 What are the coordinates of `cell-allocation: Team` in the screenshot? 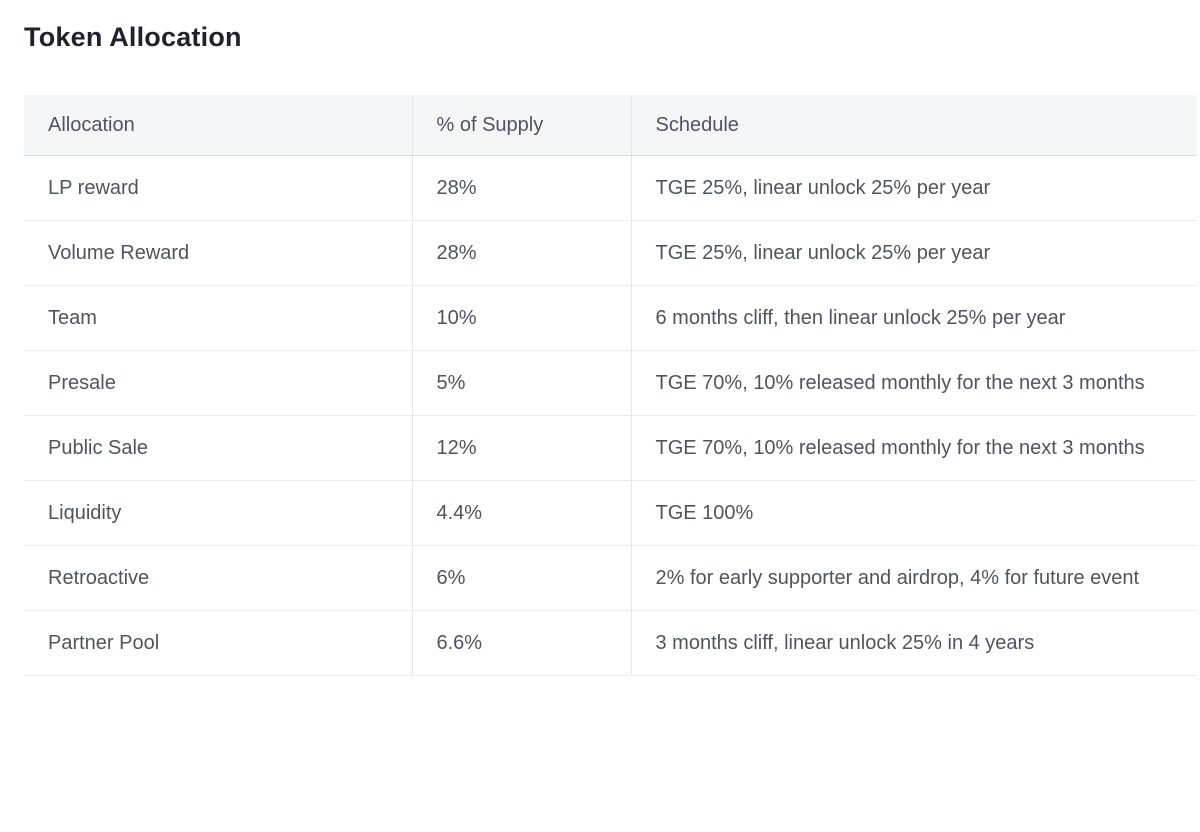 It's located at (218, 318).